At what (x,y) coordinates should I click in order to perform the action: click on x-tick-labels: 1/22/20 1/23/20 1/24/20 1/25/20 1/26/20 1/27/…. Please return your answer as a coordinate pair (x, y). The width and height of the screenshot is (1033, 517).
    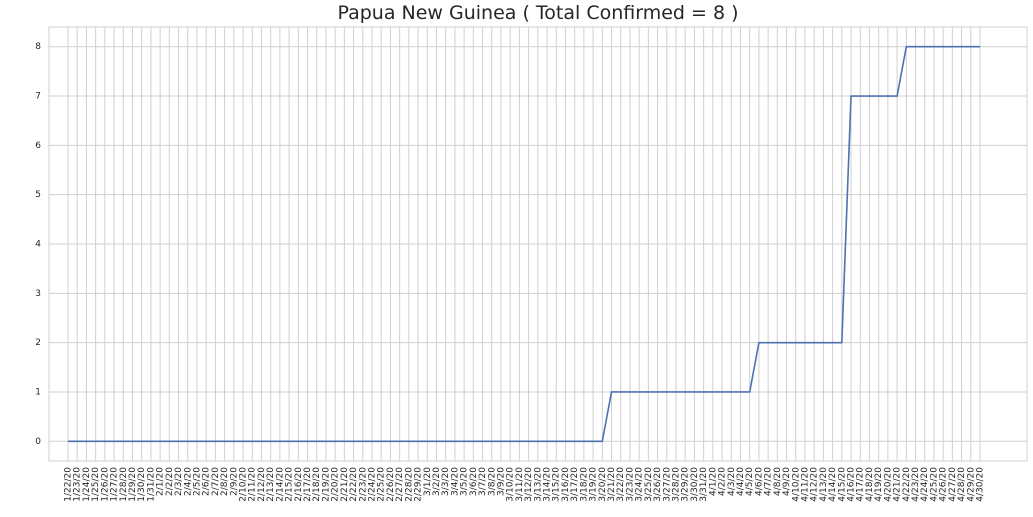
    Looking at the image, I should click on (525, 484).